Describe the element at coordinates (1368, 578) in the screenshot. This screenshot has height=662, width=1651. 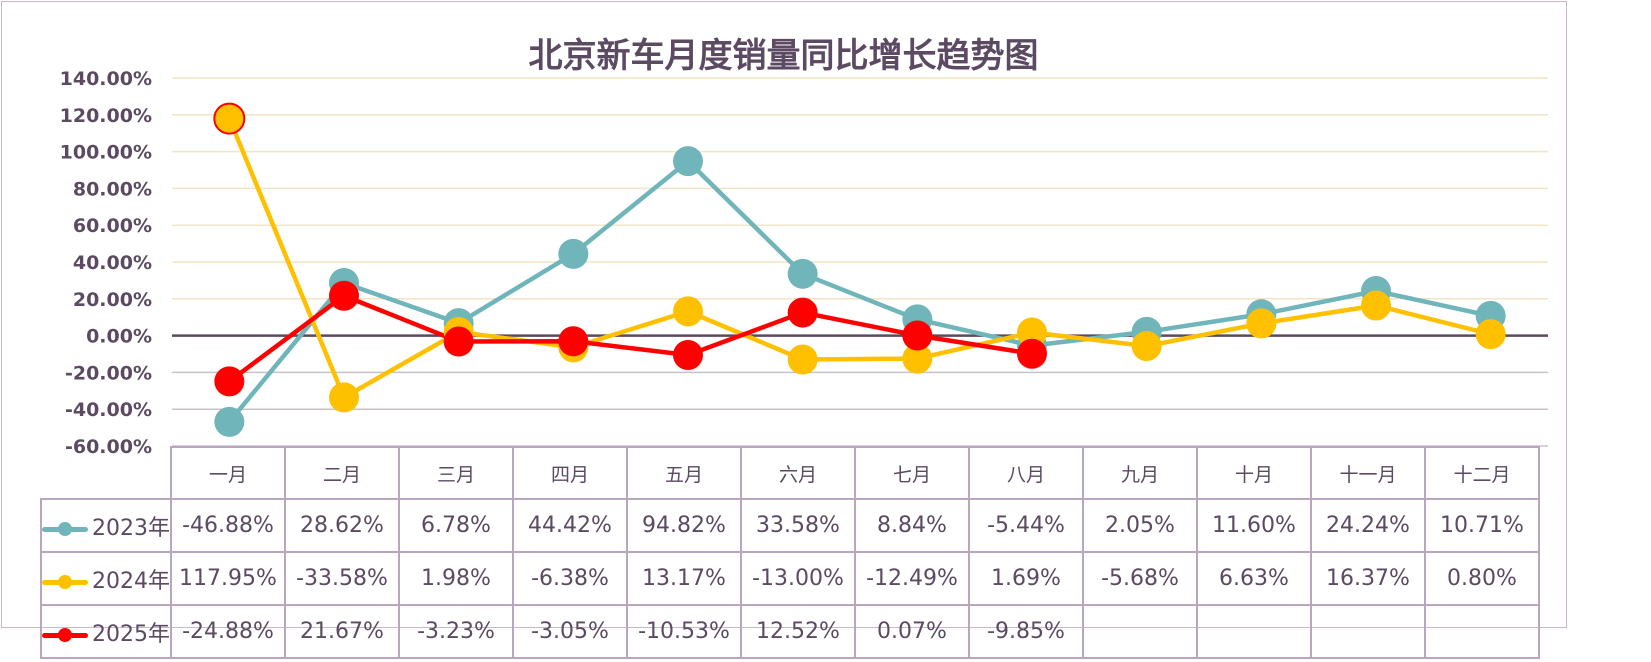
I see `data-label: 16.37%` at that location.